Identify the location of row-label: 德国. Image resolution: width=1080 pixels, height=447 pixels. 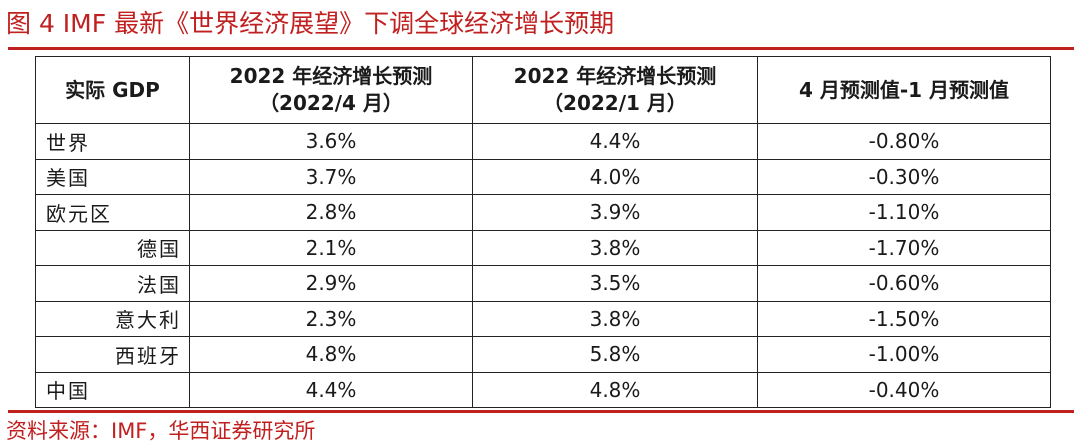
(112, 247).